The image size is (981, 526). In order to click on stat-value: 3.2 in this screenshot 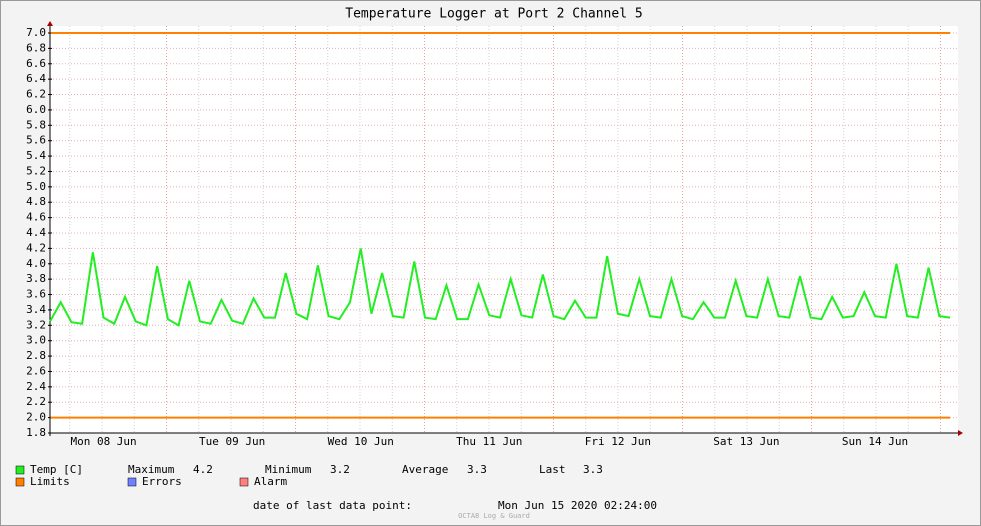, I will do `click(340, 469)`.